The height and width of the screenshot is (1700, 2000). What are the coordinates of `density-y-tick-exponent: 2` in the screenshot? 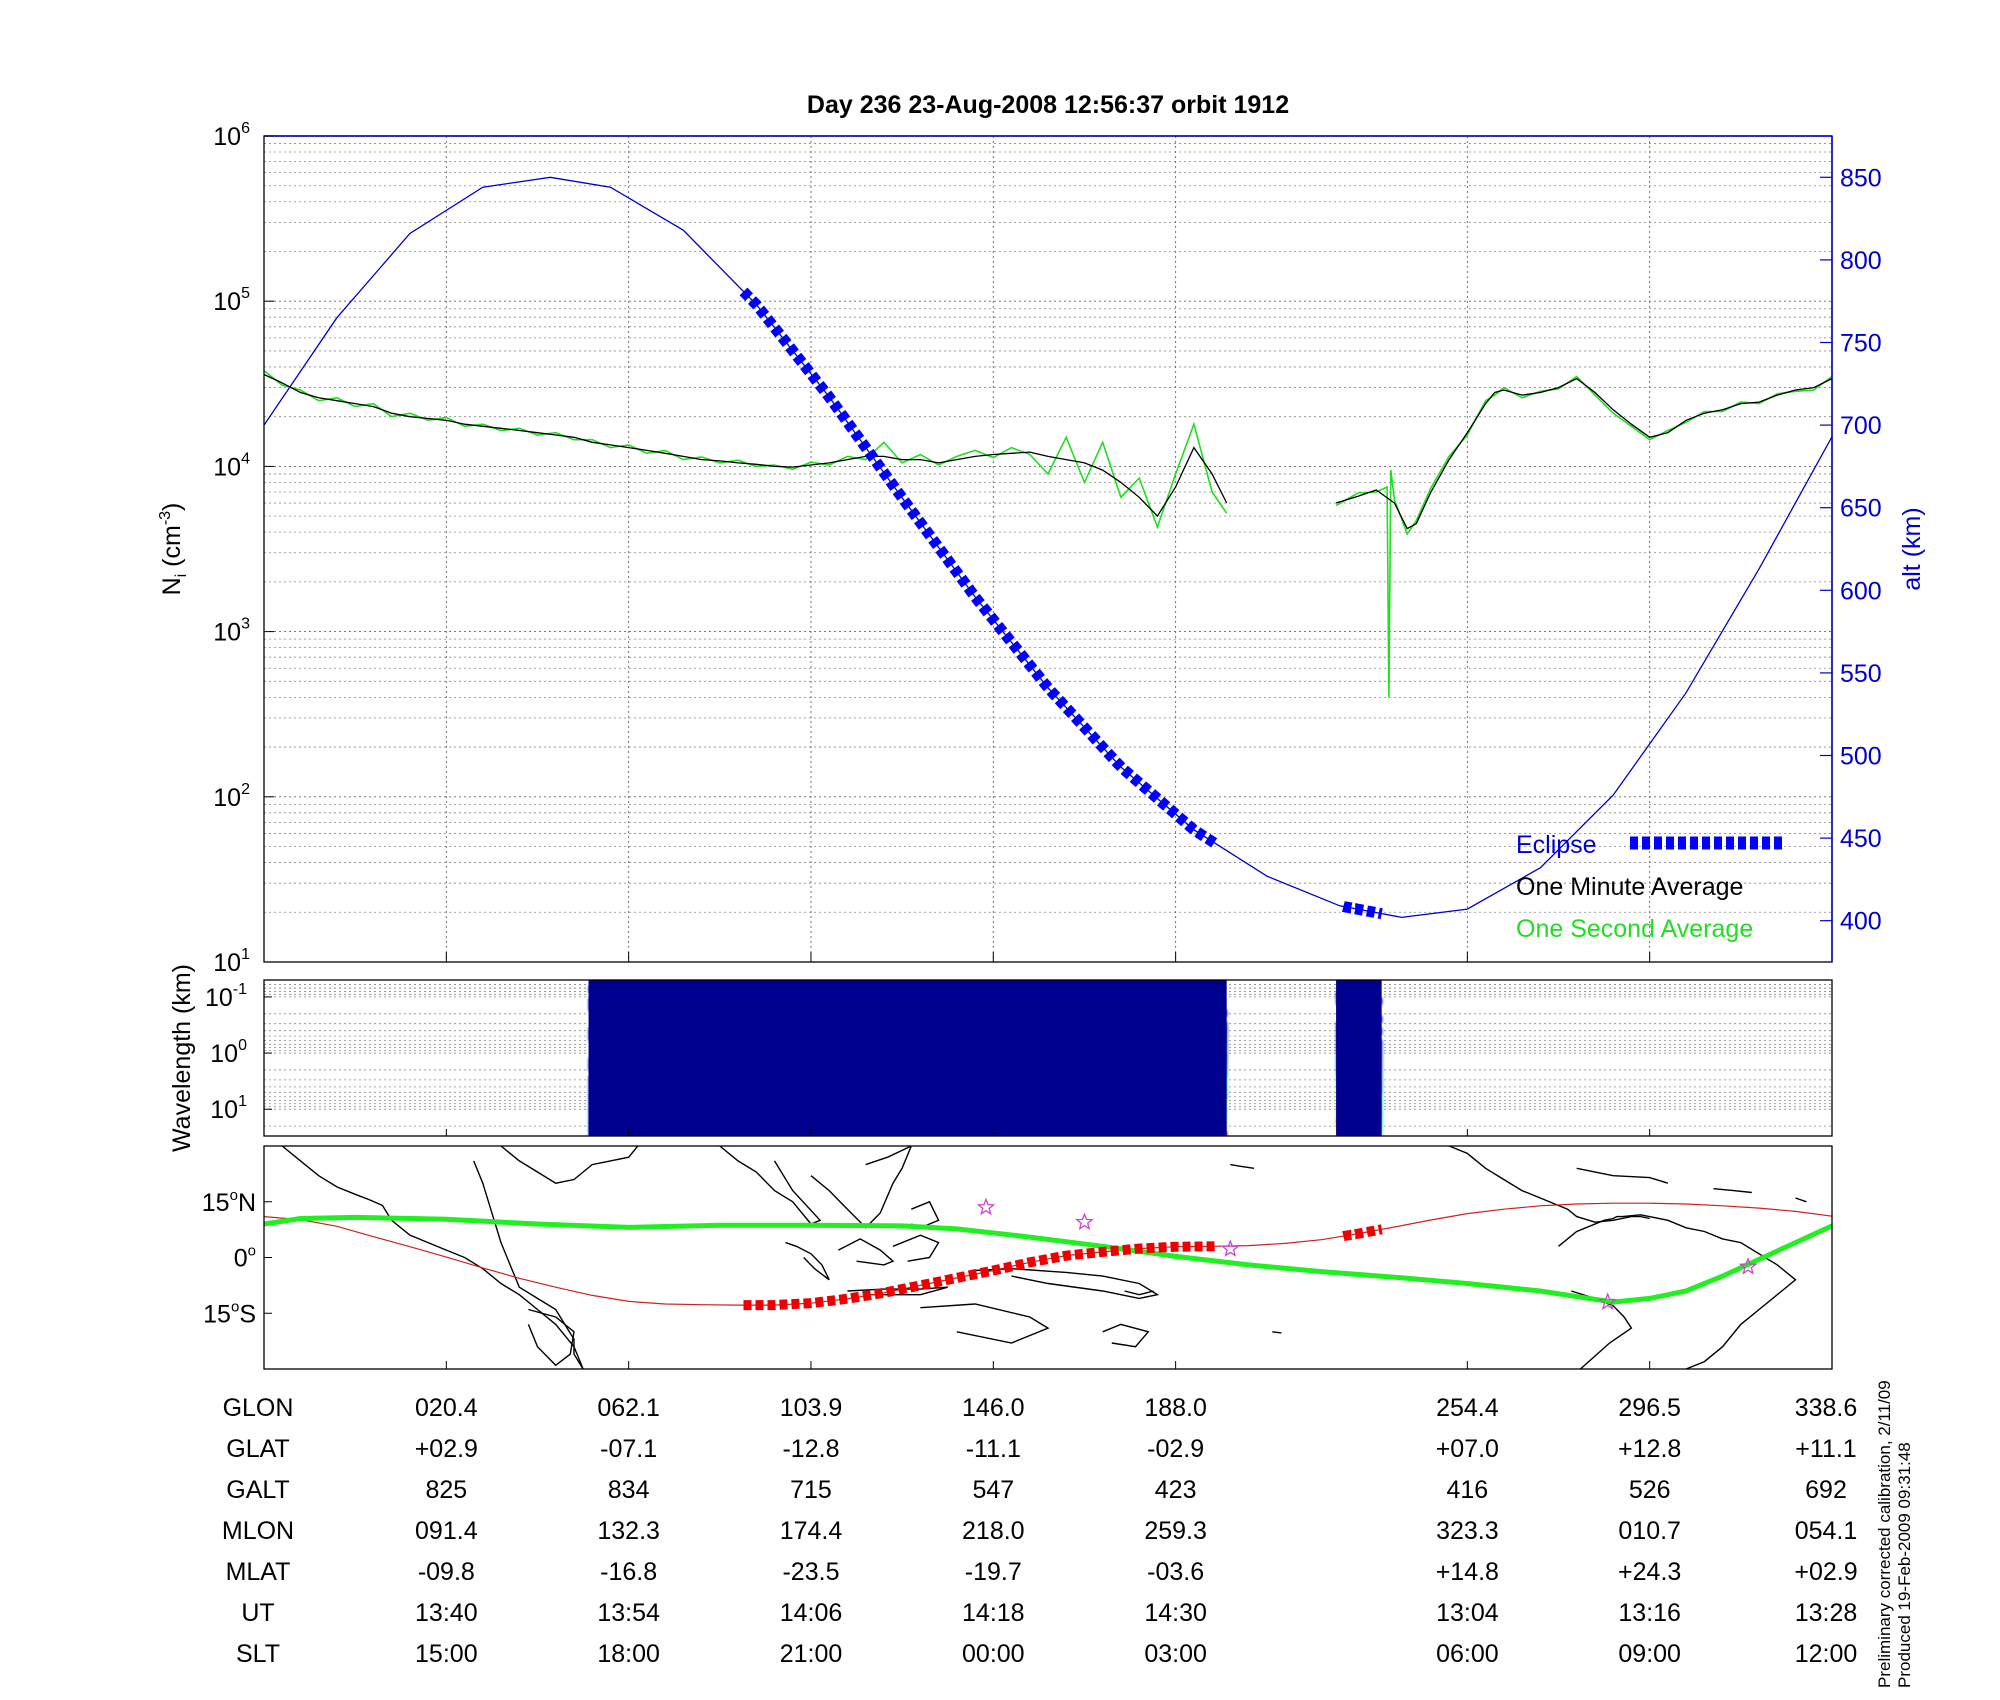 It's located at (245, 789).